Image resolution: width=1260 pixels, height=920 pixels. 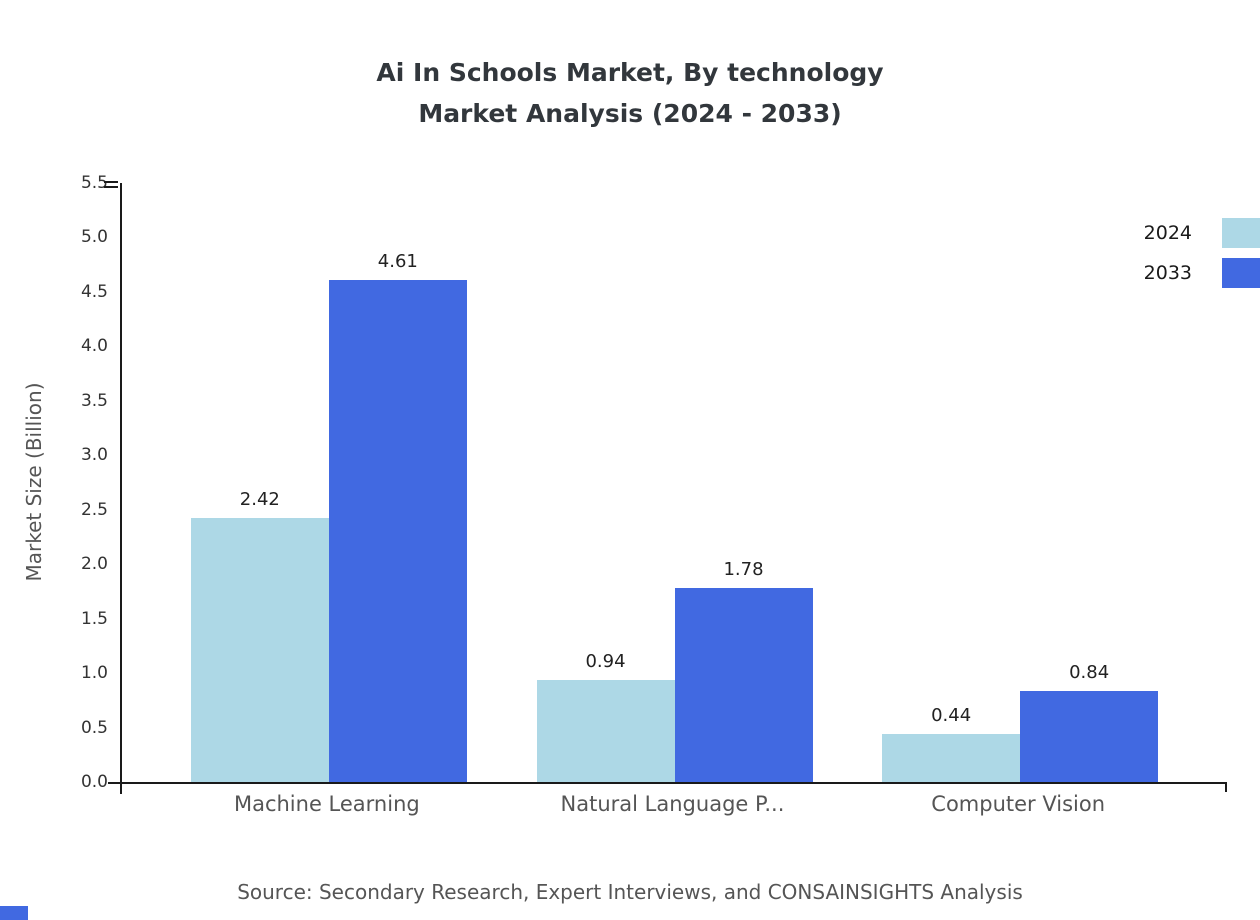 What do you see at coordinates (94, 455) in the screenshot?
I see `y-tick-label: 3.0` at bounding box center [94, 455].